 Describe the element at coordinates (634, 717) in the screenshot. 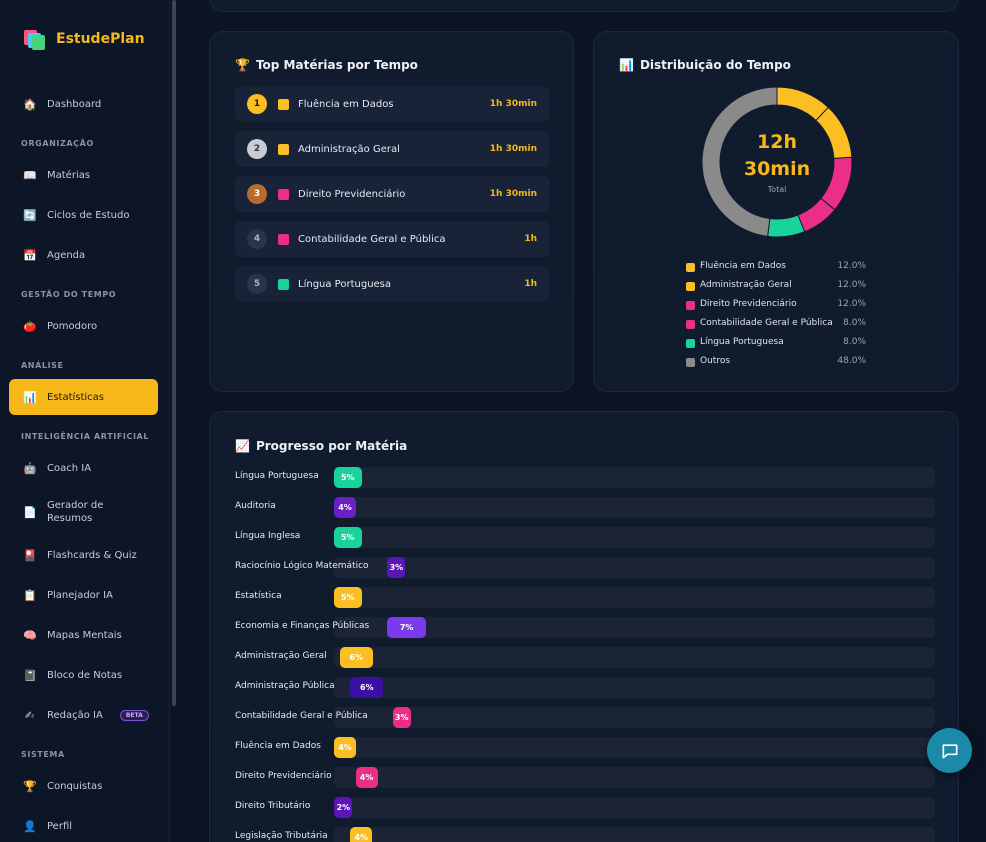

I see `progress-track: 3%` at that location.